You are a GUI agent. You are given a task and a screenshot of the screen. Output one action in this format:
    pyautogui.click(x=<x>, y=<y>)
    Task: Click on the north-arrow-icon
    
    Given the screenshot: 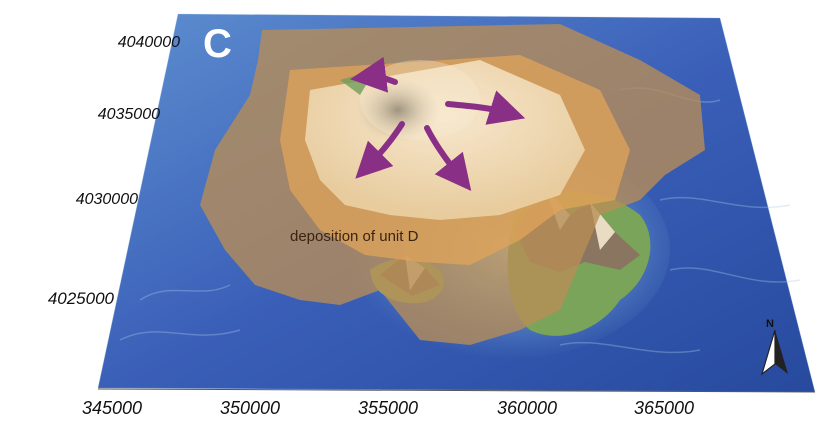 What is the action you would take?
    pyautogui.click(x=774, y=352)
    